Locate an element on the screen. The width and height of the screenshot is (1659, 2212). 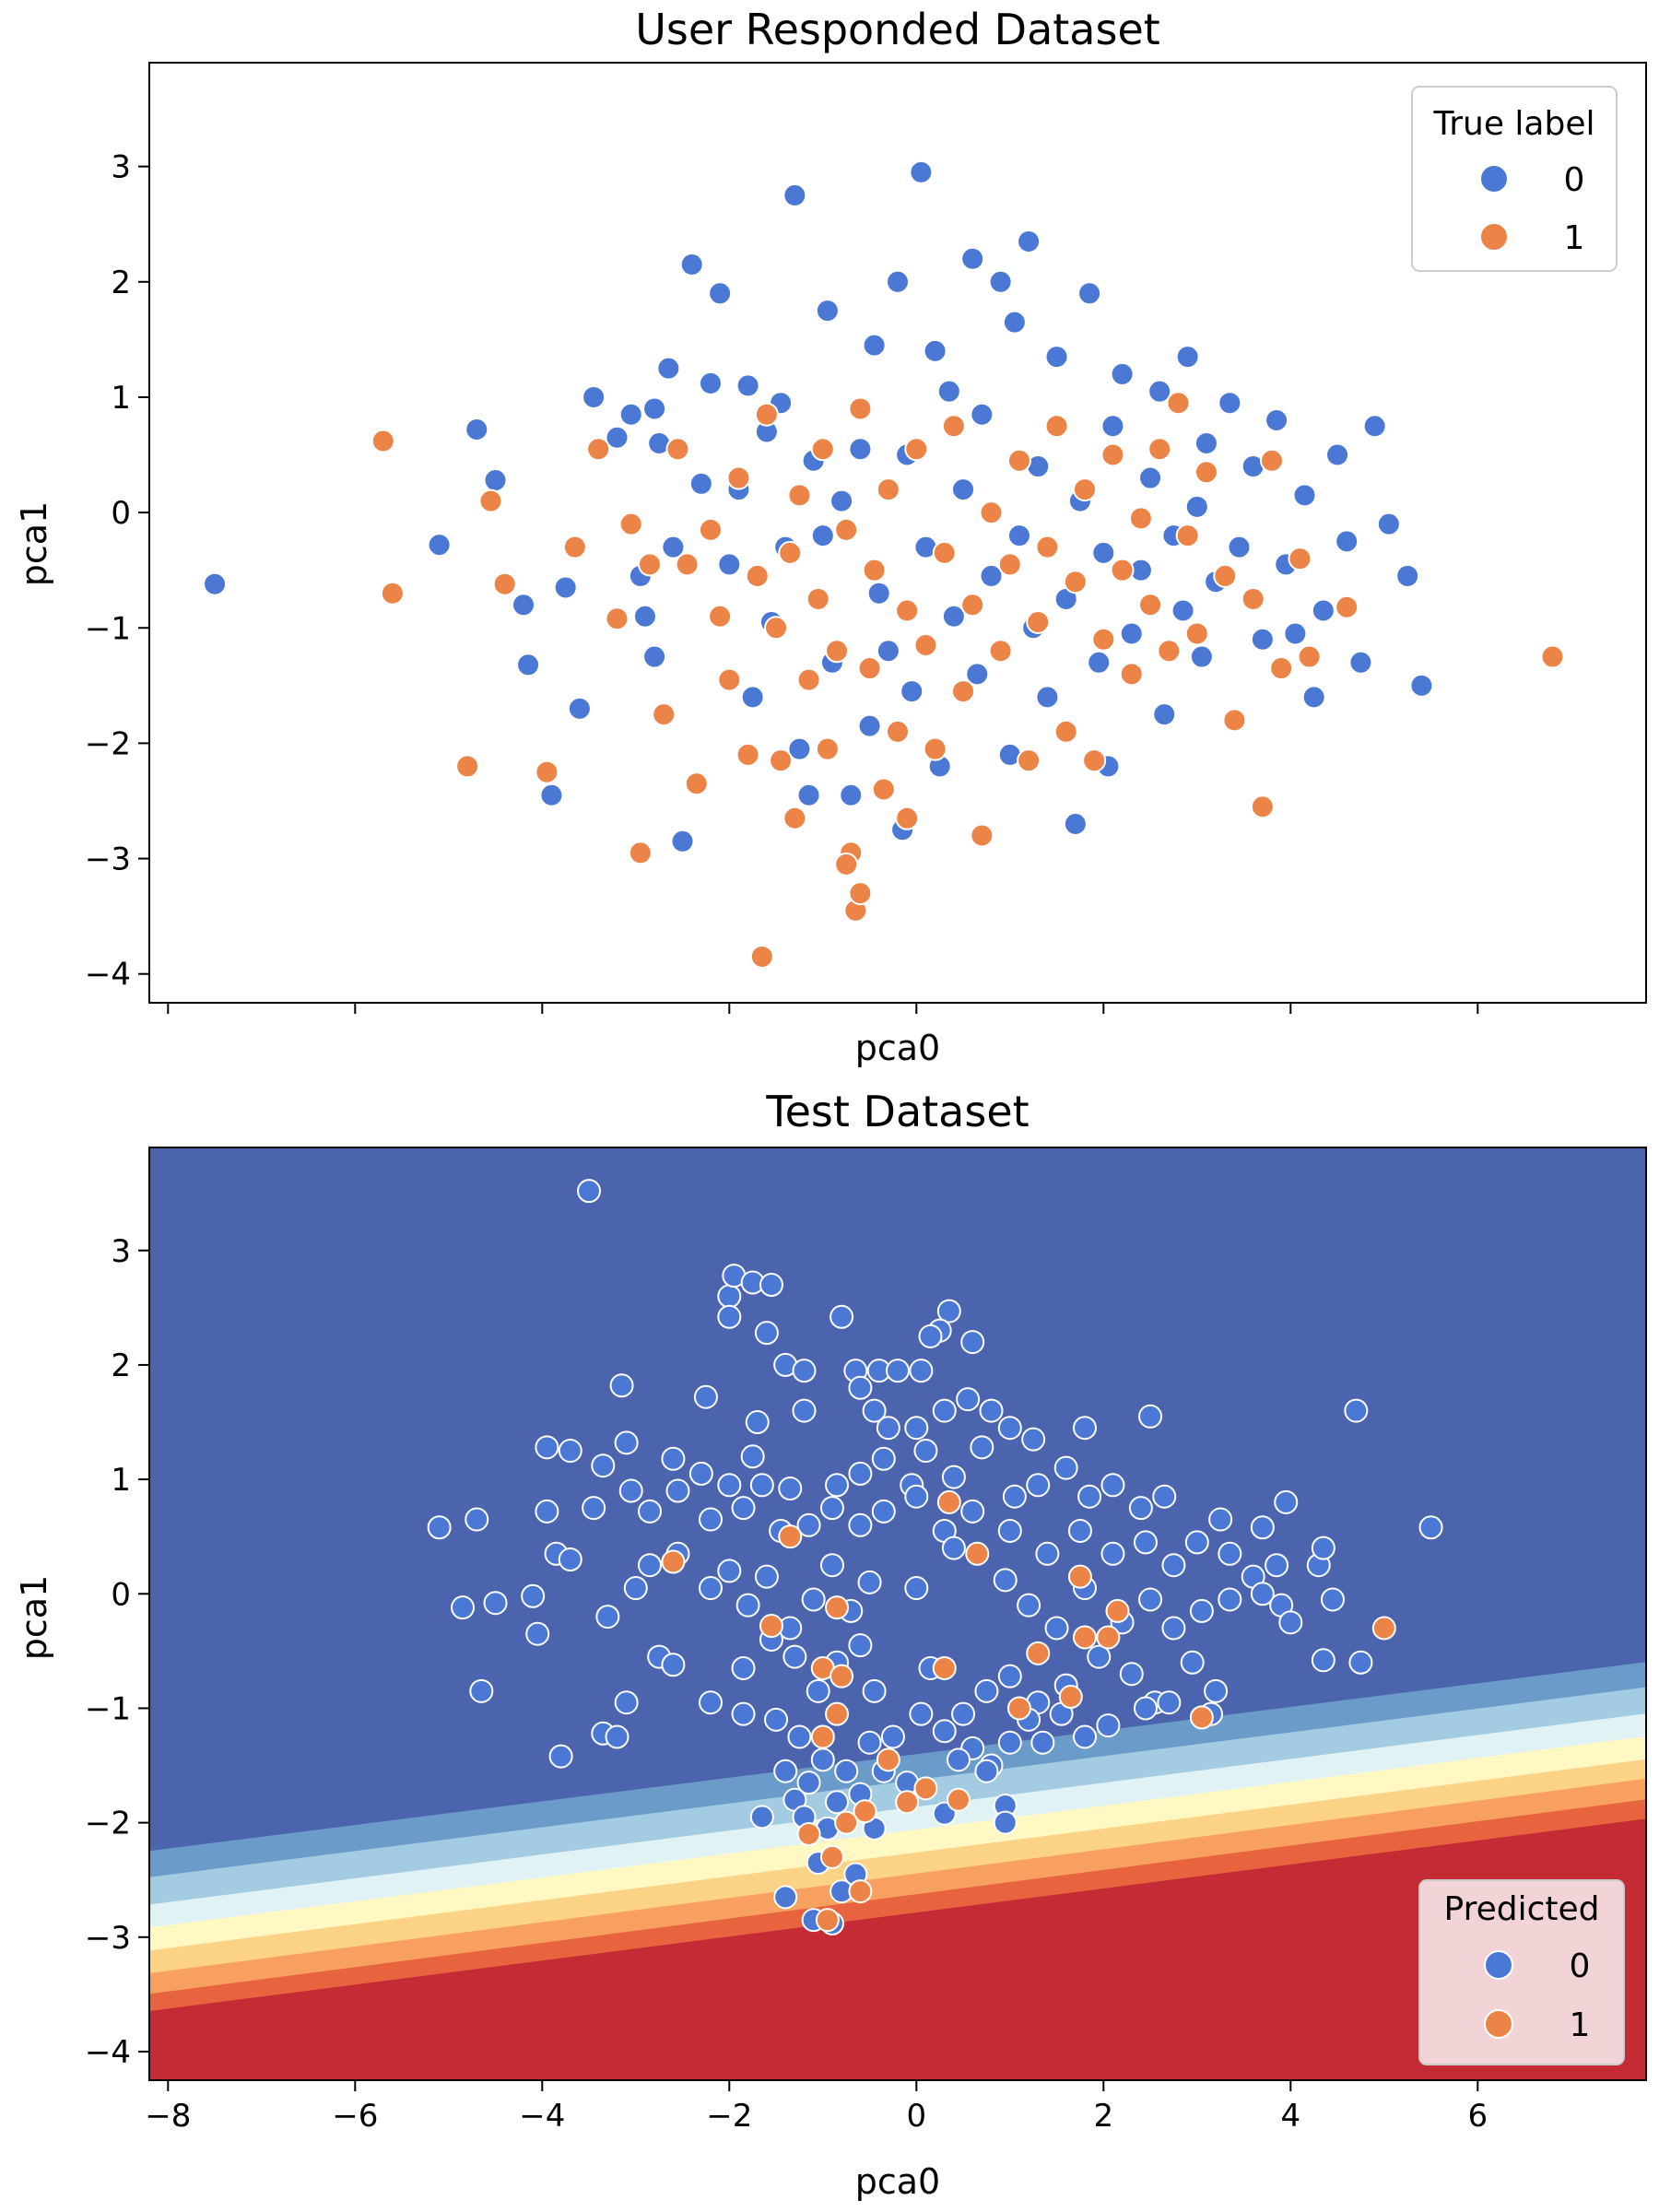
x-axis-ticks is located at coordinates (823, 1008).